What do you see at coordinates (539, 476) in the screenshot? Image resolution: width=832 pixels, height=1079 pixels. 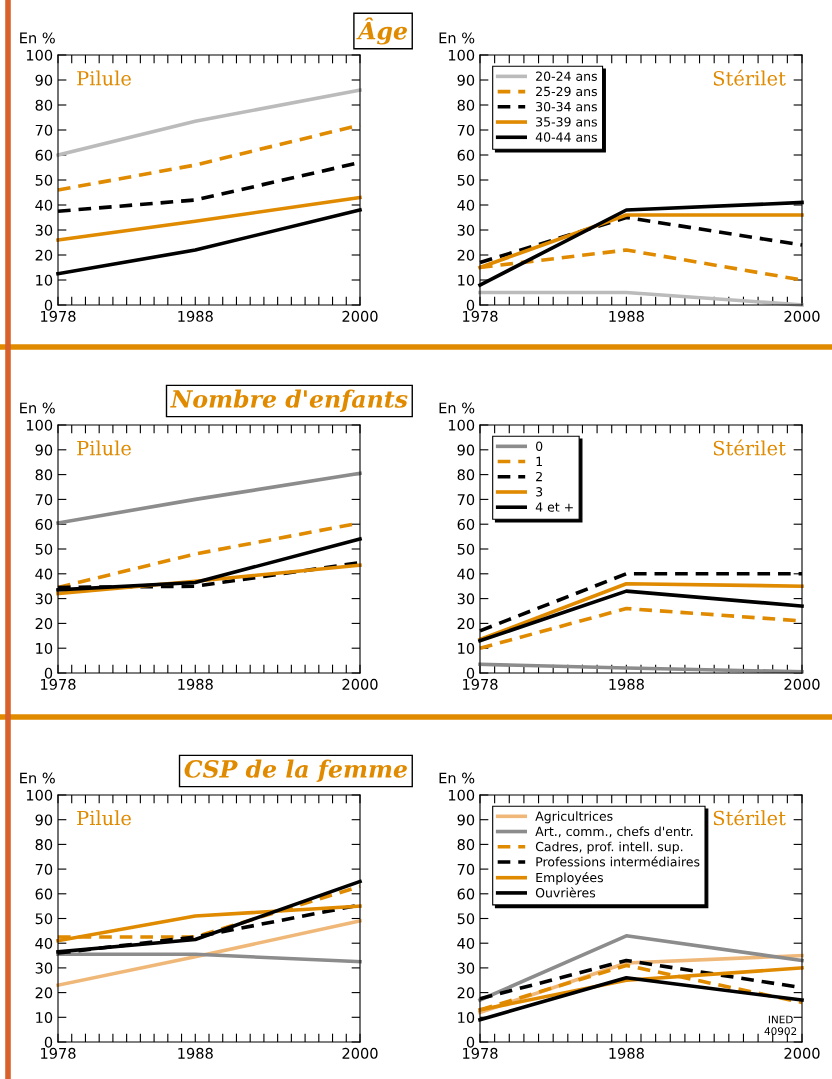 I see `legend-label: 2` at bounding box center [539, 476].